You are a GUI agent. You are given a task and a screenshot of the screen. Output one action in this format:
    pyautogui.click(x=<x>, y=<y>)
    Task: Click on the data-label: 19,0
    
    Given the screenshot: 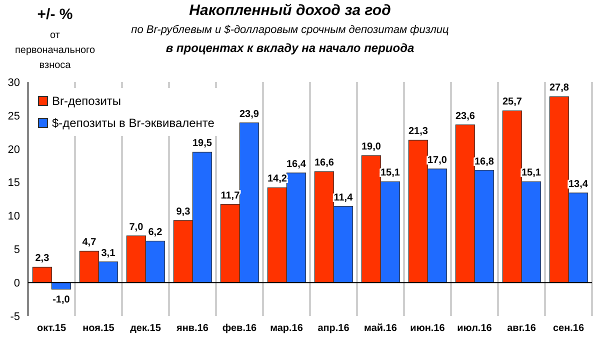 What is the action you would take?
    pyautogui.click(x=371, y=147)
    